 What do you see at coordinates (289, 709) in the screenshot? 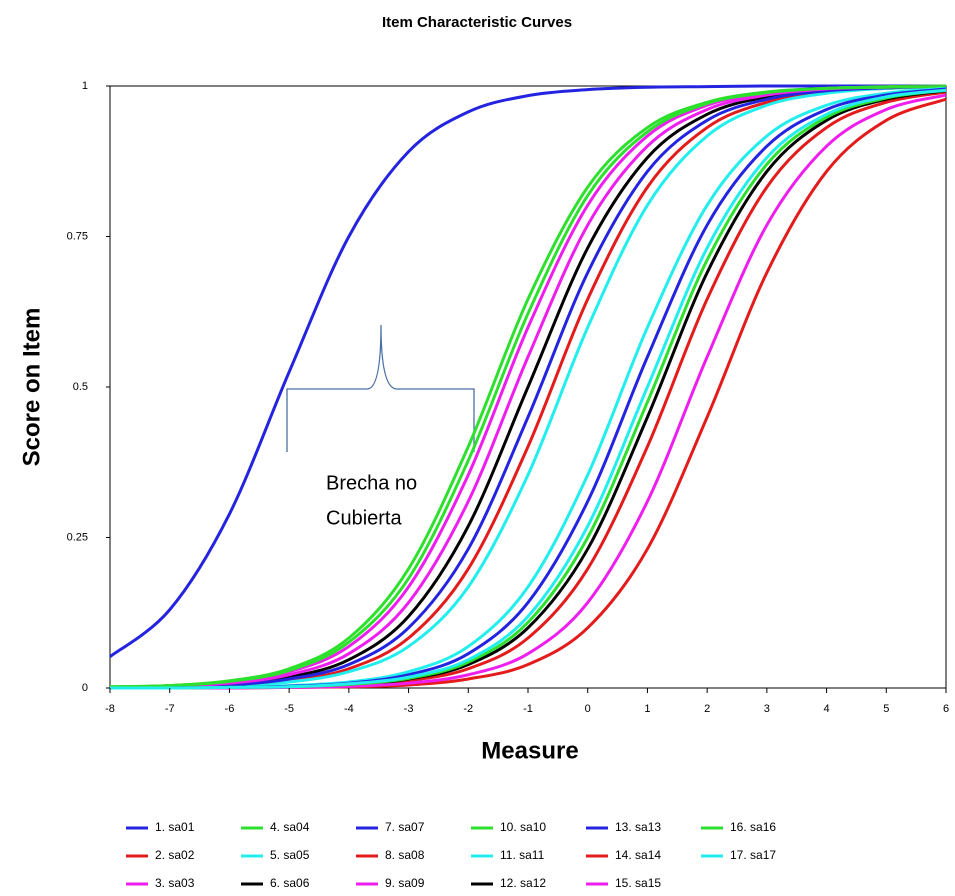
I see `x-tick-label: -5` at bounding box center [289, 709].